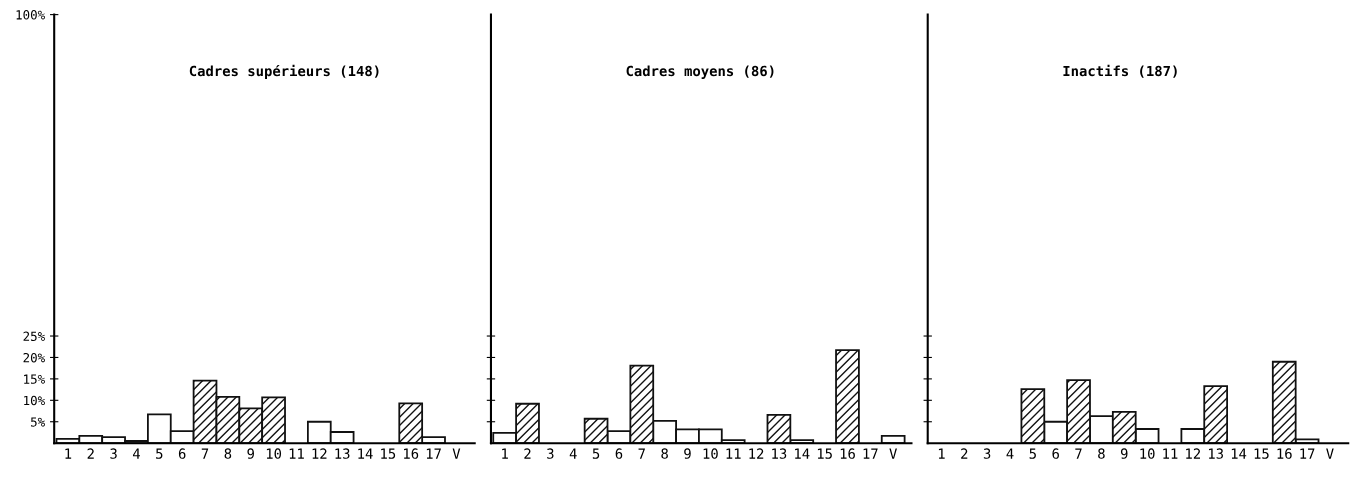  Describe the element at coordinates (30, 15) in the screenshot. I see `y-tick-label: 100%` at that location.